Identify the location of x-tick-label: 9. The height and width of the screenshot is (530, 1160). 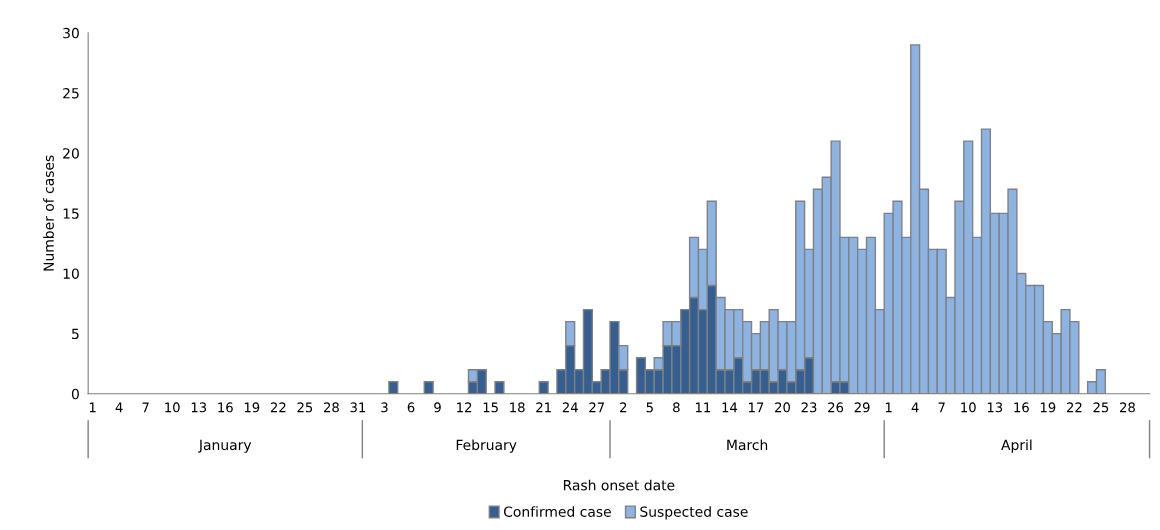
(437, 407).